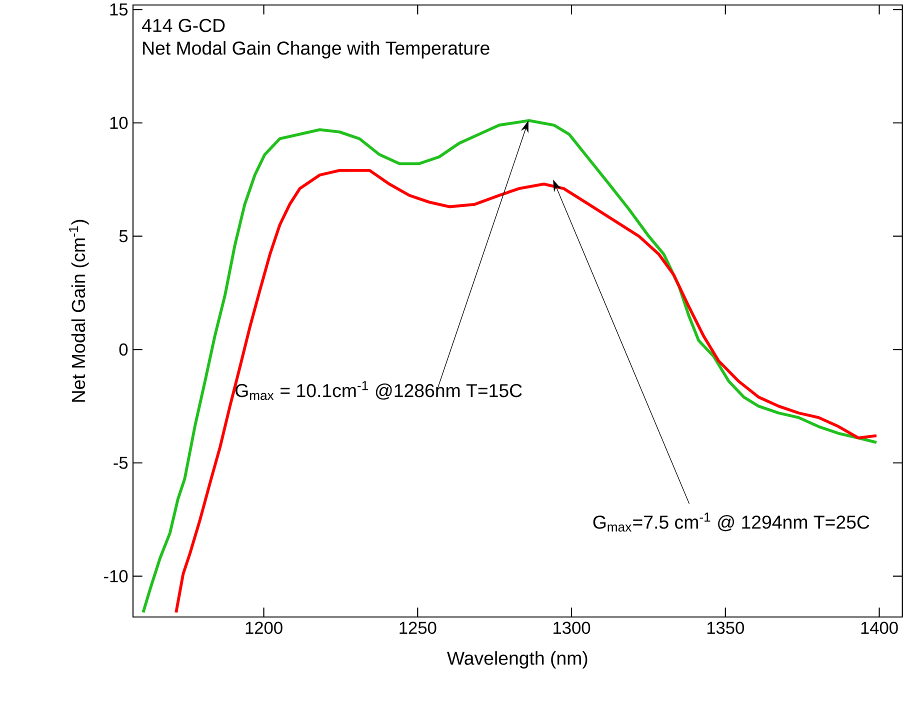 The height and width of the screenshot is (715, 912). Describe the element at coordinates (517, 660) in the screenshot. I see `x-axis-title: Wavelength (nm)` at that location.